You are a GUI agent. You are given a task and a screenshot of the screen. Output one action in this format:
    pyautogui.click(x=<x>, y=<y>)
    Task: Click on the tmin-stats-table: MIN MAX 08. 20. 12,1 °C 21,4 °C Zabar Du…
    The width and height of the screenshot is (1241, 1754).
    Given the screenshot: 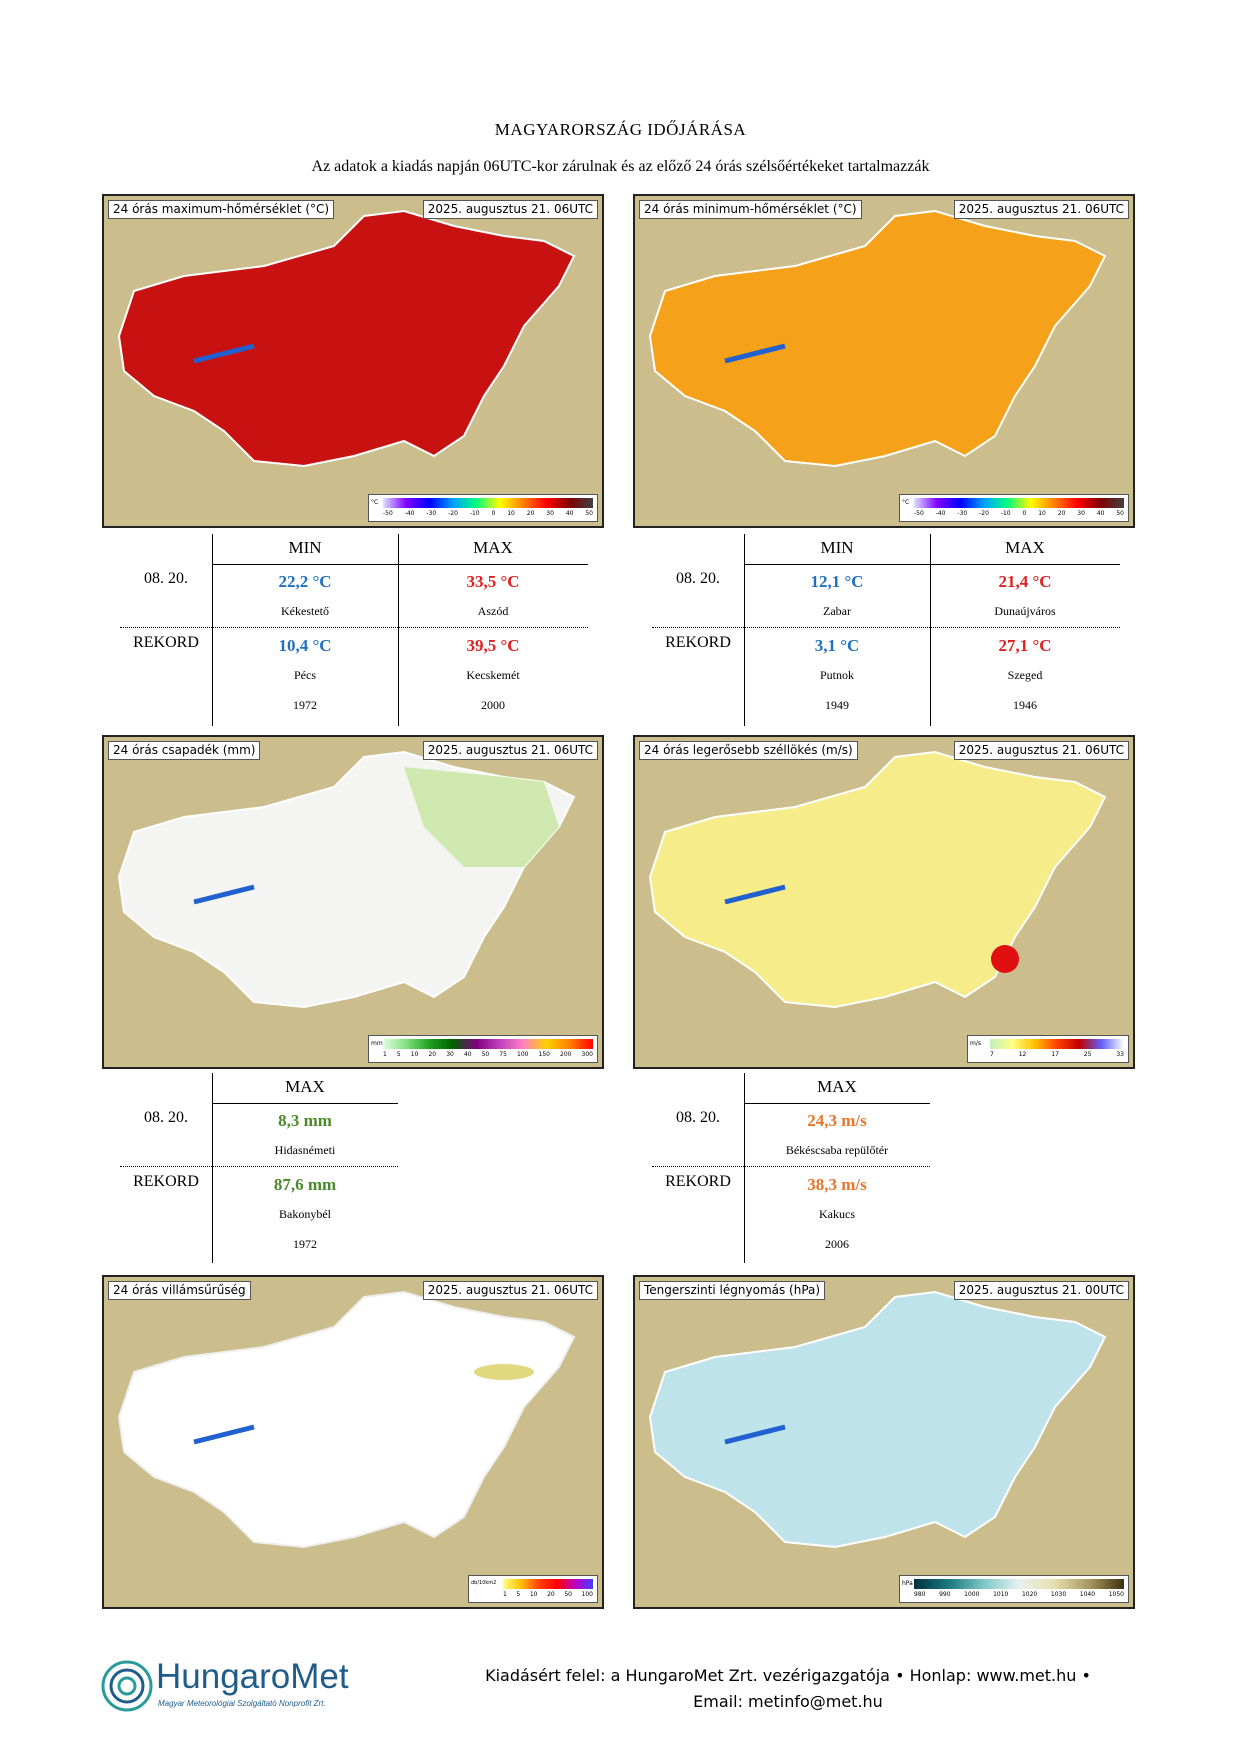 What is the action you would take?
    pyautogui.click(x=886, y=630)
    